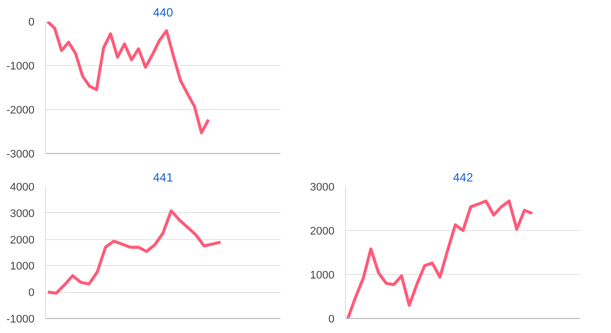 This screenshot has height=333, width=611. I want to click on chart-title: 442, so click(463, 177).